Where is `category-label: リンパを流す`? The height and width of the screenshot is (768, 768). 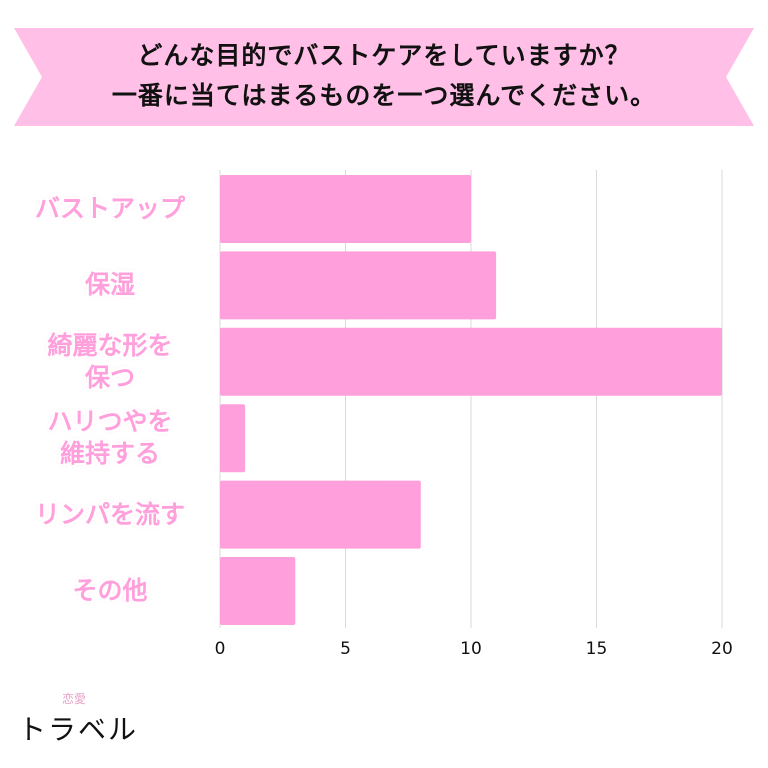
category-label: リンパを流す is located at coordinates (110, 515).